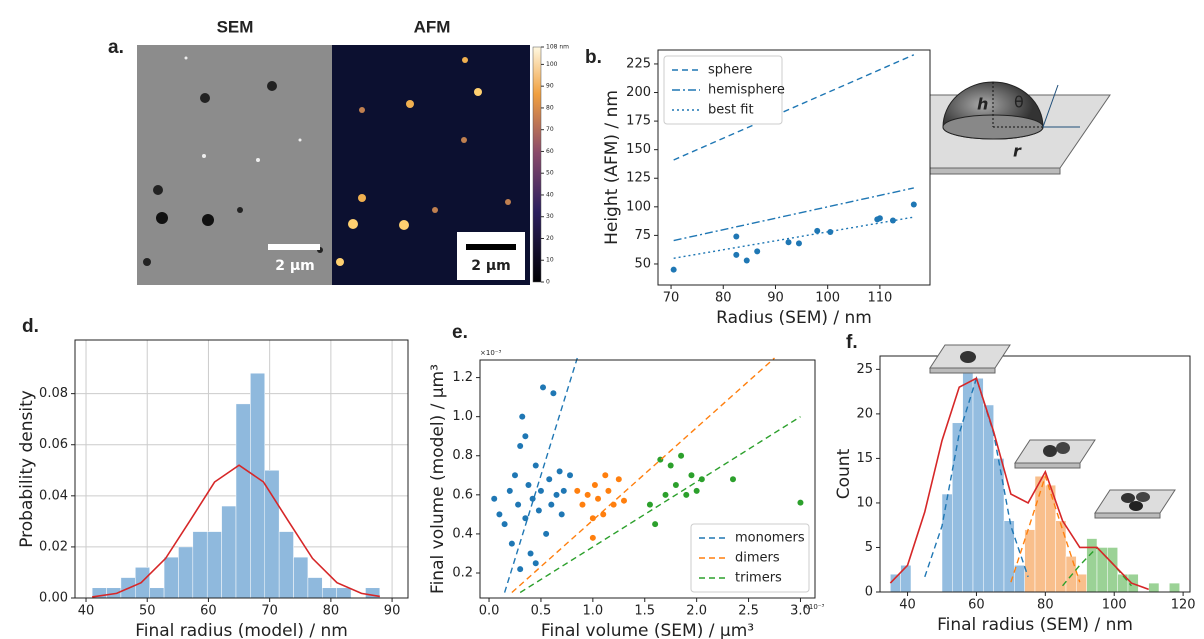  I want to click on offset-label: ×10⁻³, so click(490, 353).